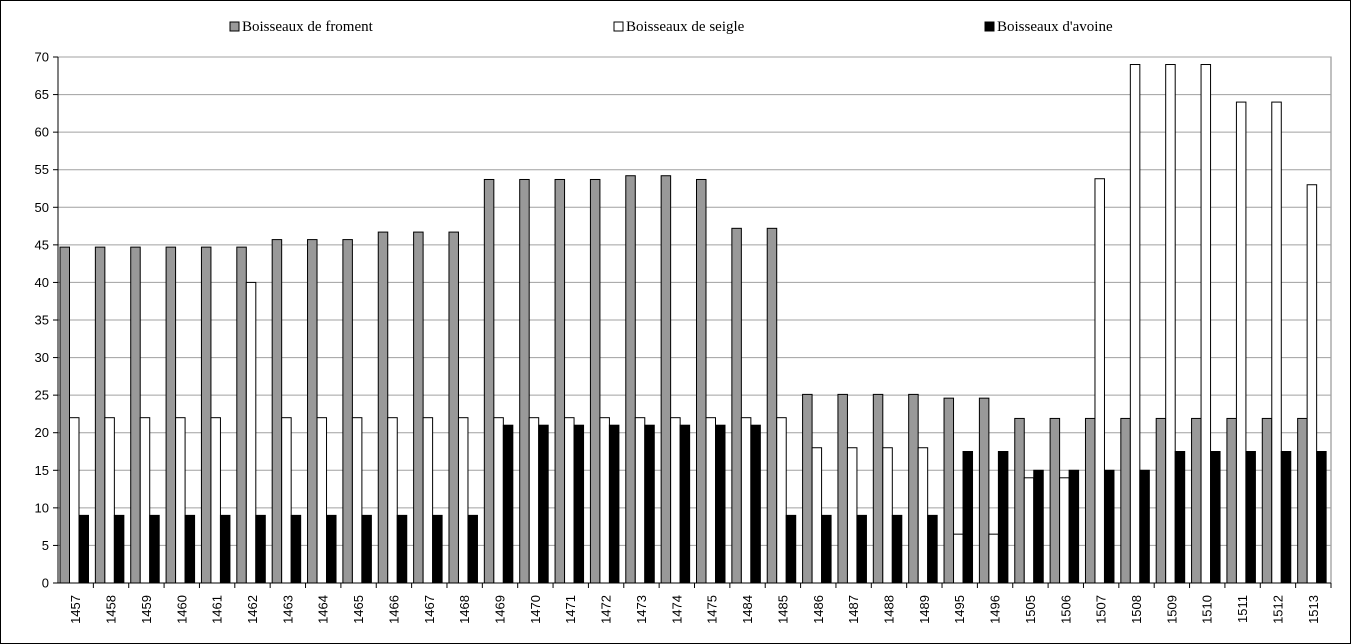 The height and width of the screenshot is (644, 1351). I want to click on x-tick-label: 1496, so click(995, 609).